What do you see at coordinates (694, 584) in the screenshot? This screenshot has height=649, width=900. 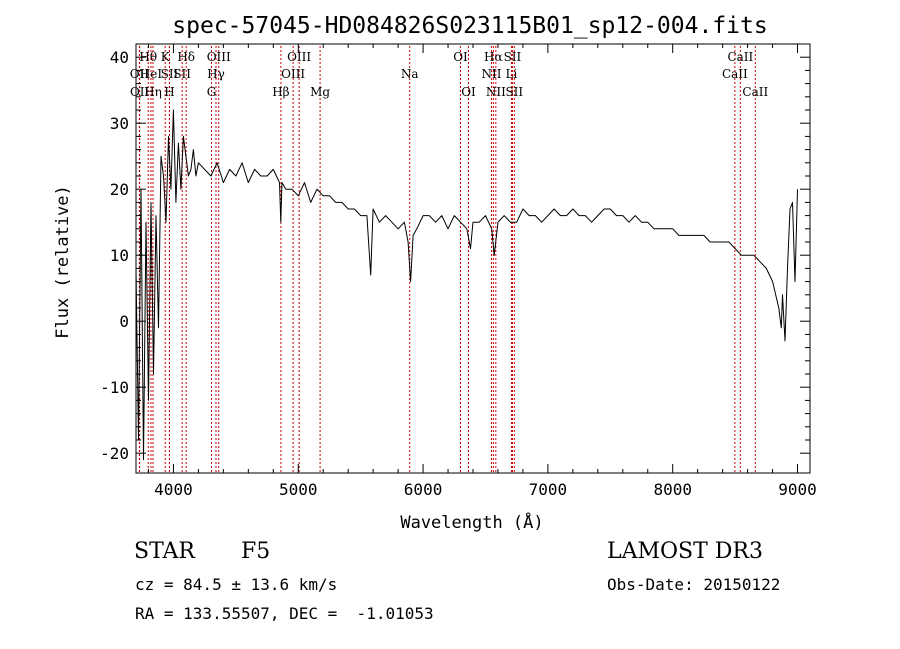 I see `obs-date: Obs-Date: 20150122` at bounding box center [694, 584].